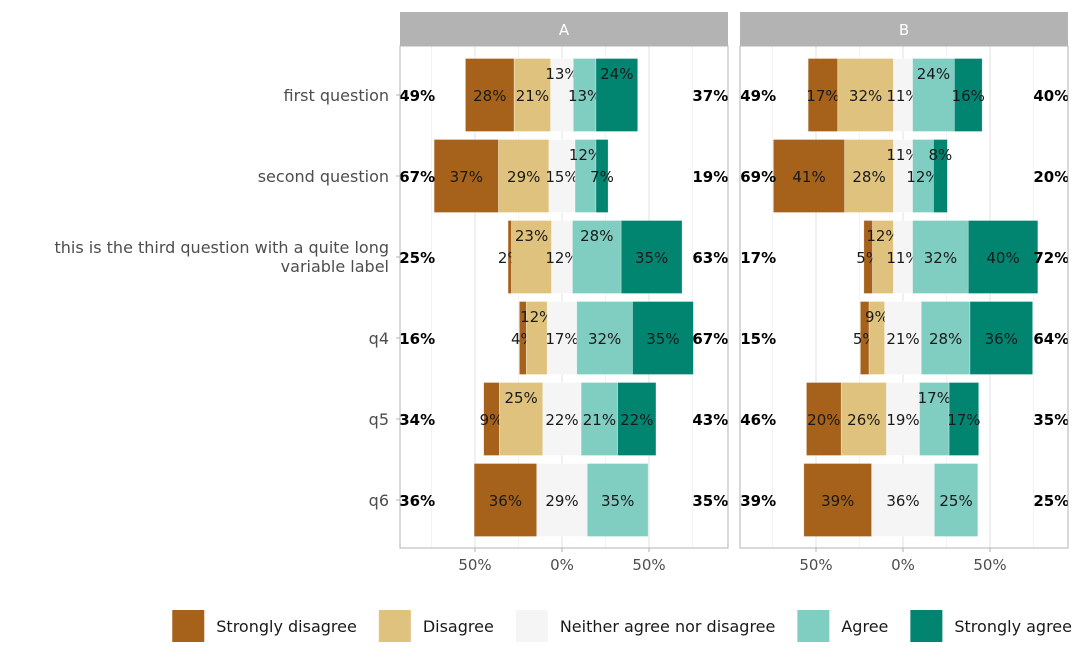 The width and height of the screenshot is (1080, 667). I want to click on total-agree-label: 20%, so click(1051, 177).